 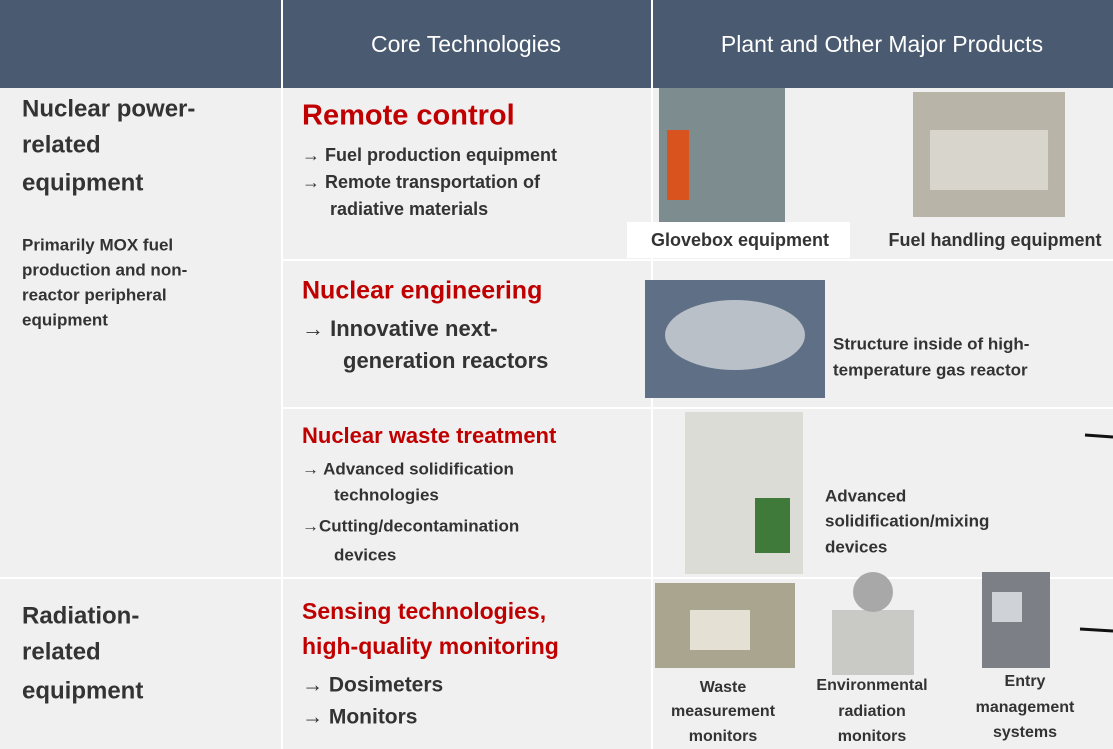 What do you see at coordinates (872, 711) in the screenshot?
I see `product-caption: radiation` at bounding box center [872, 711].